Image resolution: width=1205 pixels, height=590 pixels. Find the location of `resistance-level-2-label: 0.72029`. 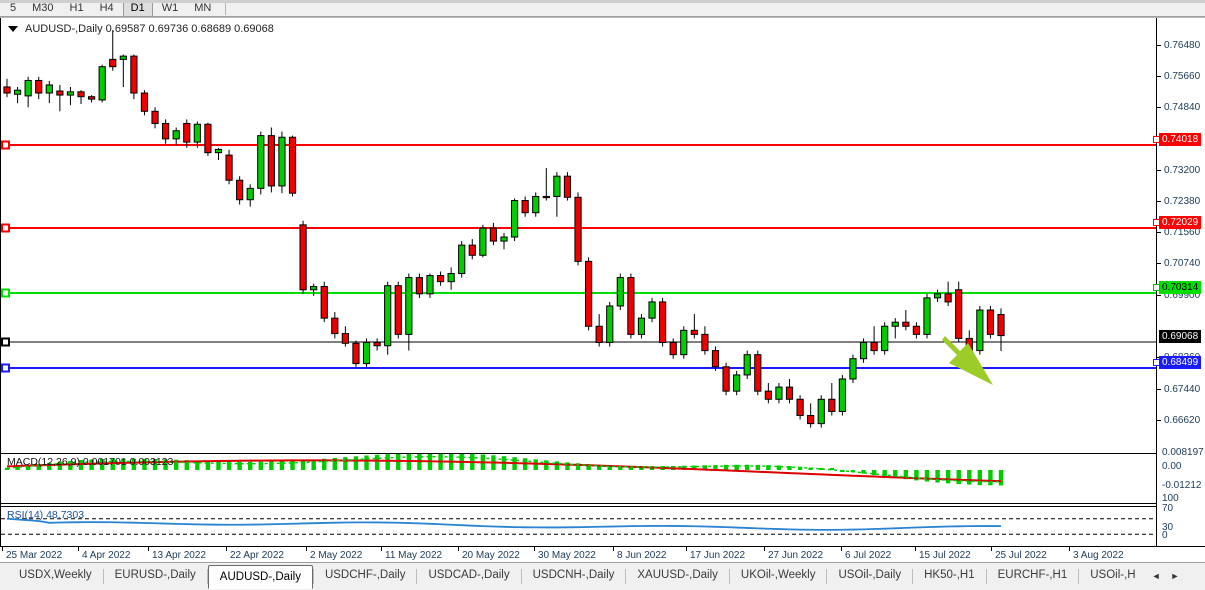

resistance-level-2-label: 0.72029 is located at coordinates (1180, 222).